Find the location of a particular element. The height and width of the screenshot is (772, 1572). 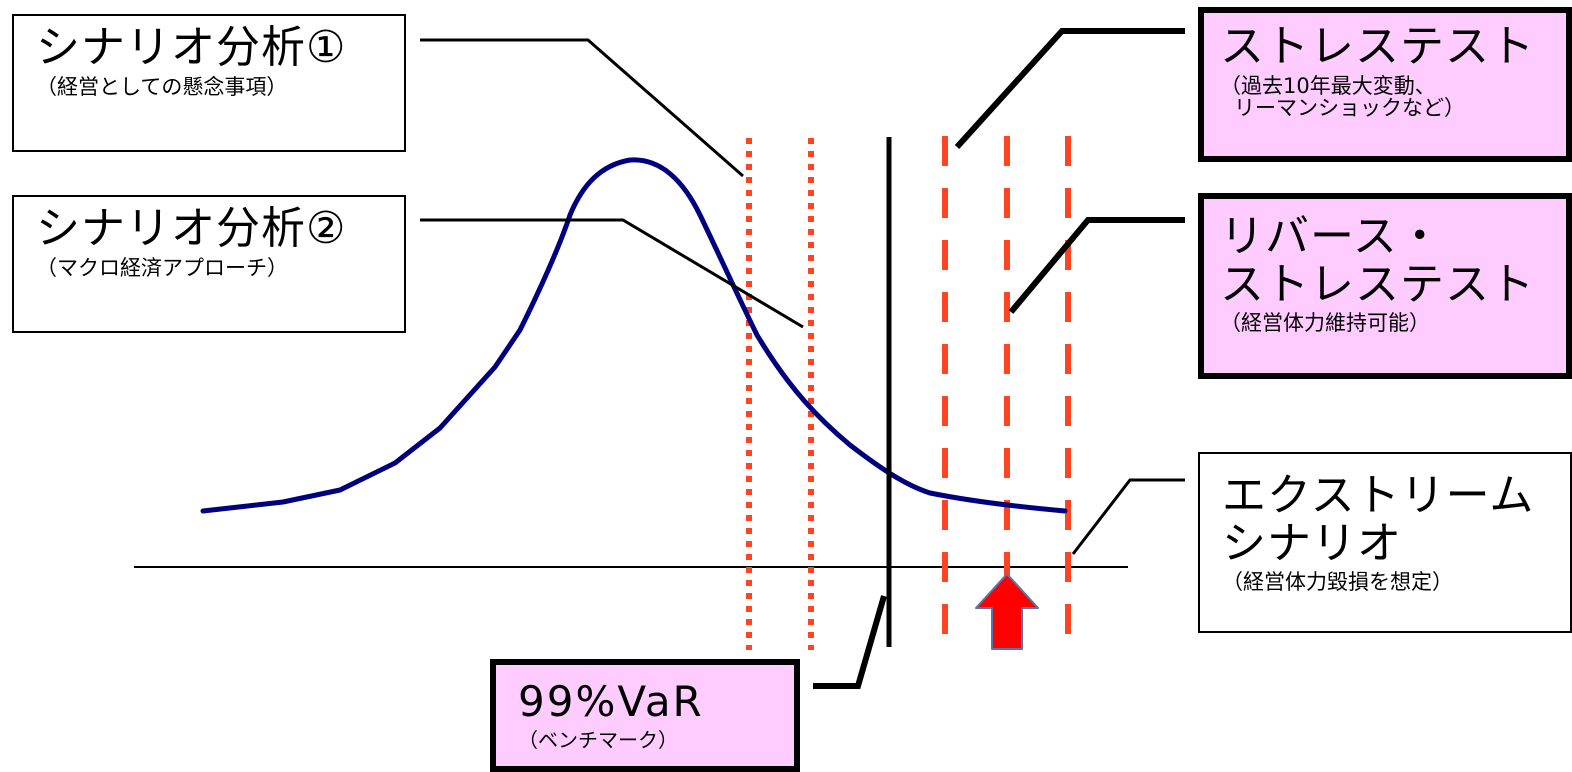

reverse-stress-leader-line is located at coordinates (1096, 265).